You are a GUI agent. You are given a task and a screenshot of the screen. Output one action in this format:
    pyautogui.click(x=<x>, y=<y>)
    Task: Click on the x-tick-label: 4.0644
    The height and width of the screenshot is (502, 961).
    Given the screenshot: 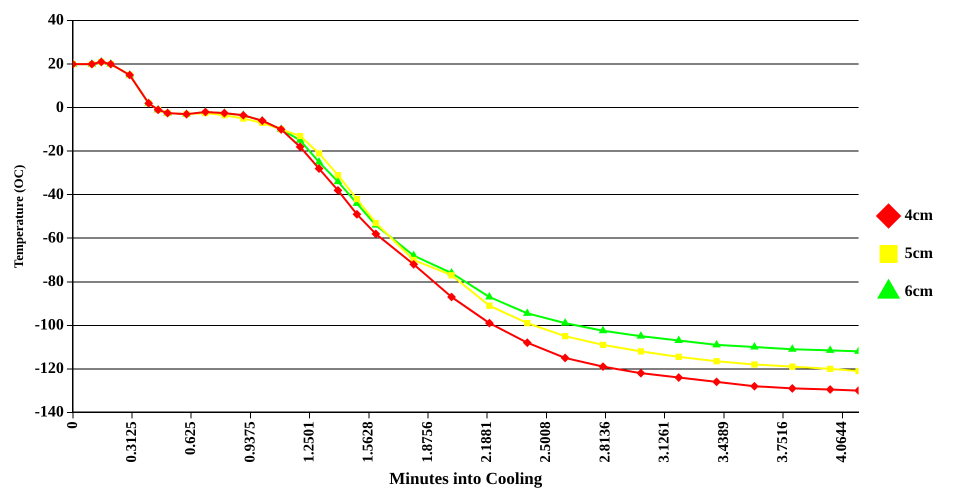 What is the action you would take?
    pyautogui.click(x=842, y=441)
    